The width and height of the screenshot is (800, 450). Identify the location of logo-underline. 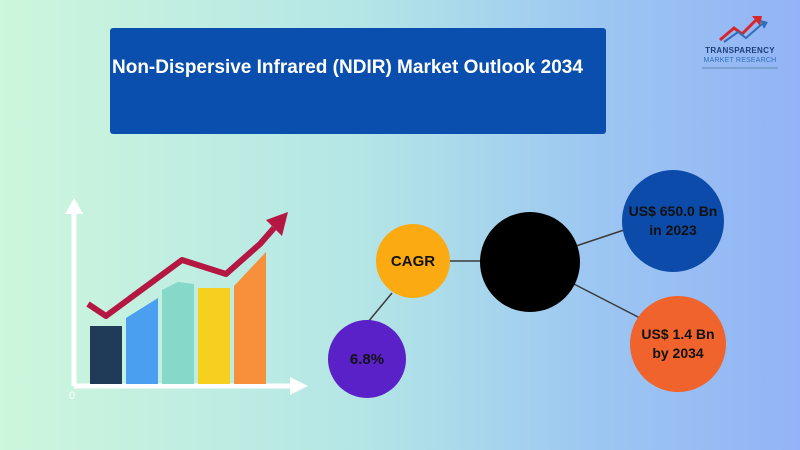
(740, 68).